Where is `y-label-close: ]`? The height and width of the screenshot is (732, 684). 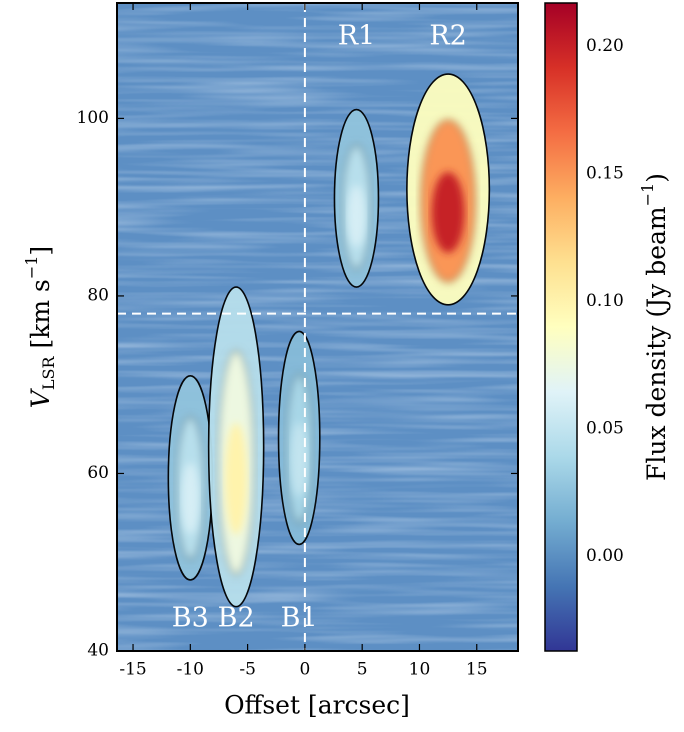
y-label-close: ] is located at coordinates (40, 251).